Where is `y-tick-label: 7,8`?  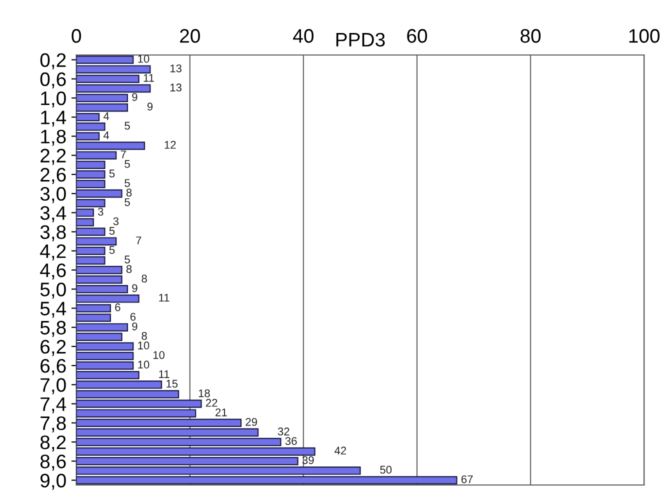 y-tick-label: 7,8 is located at coordinates (53, 424).